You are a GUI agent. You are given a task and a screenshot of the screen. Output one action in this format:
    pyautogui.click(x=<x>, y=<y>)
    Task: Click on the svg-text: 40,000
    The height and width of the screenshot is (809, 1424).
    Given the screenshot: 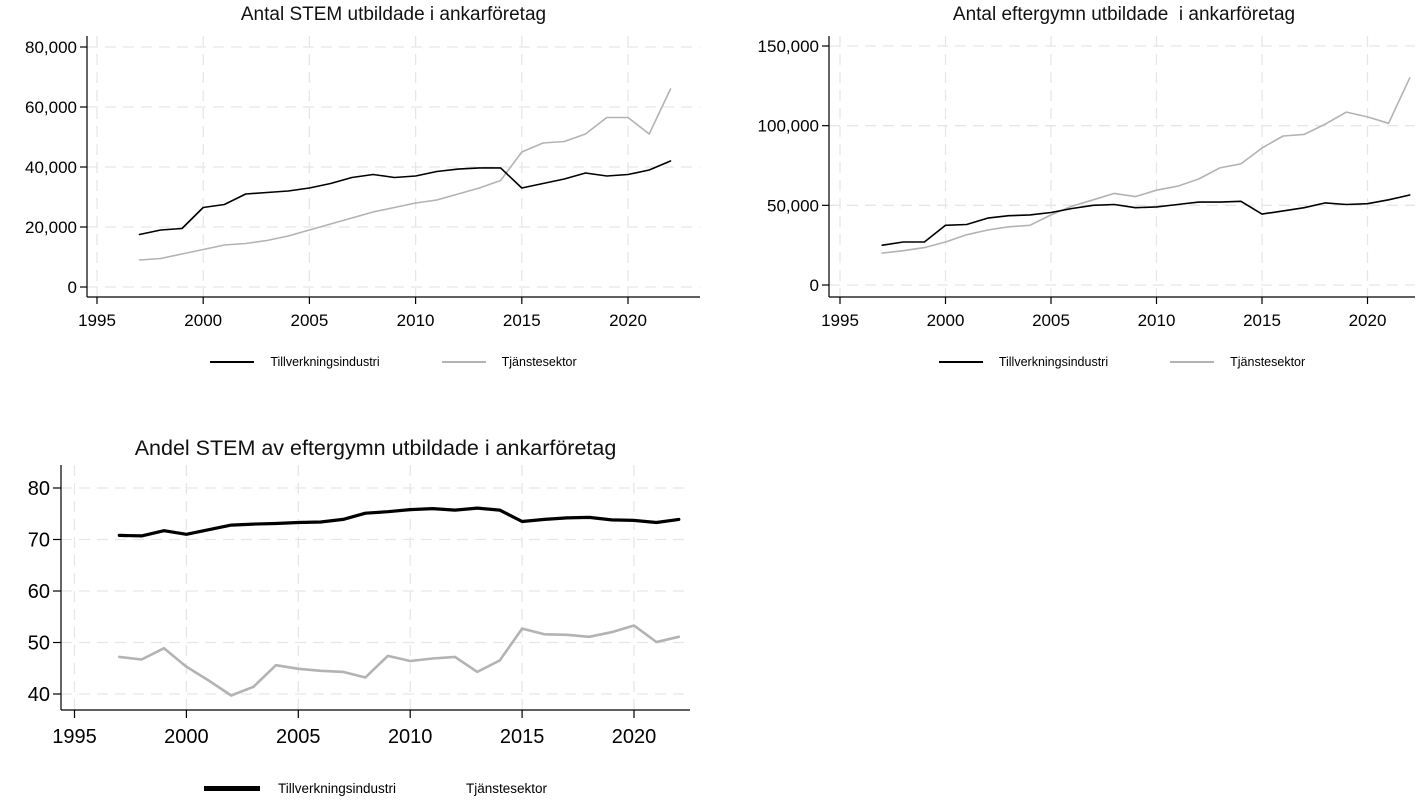 What is the action you would take?
    pyautogui.click(x=51, y=167)
    